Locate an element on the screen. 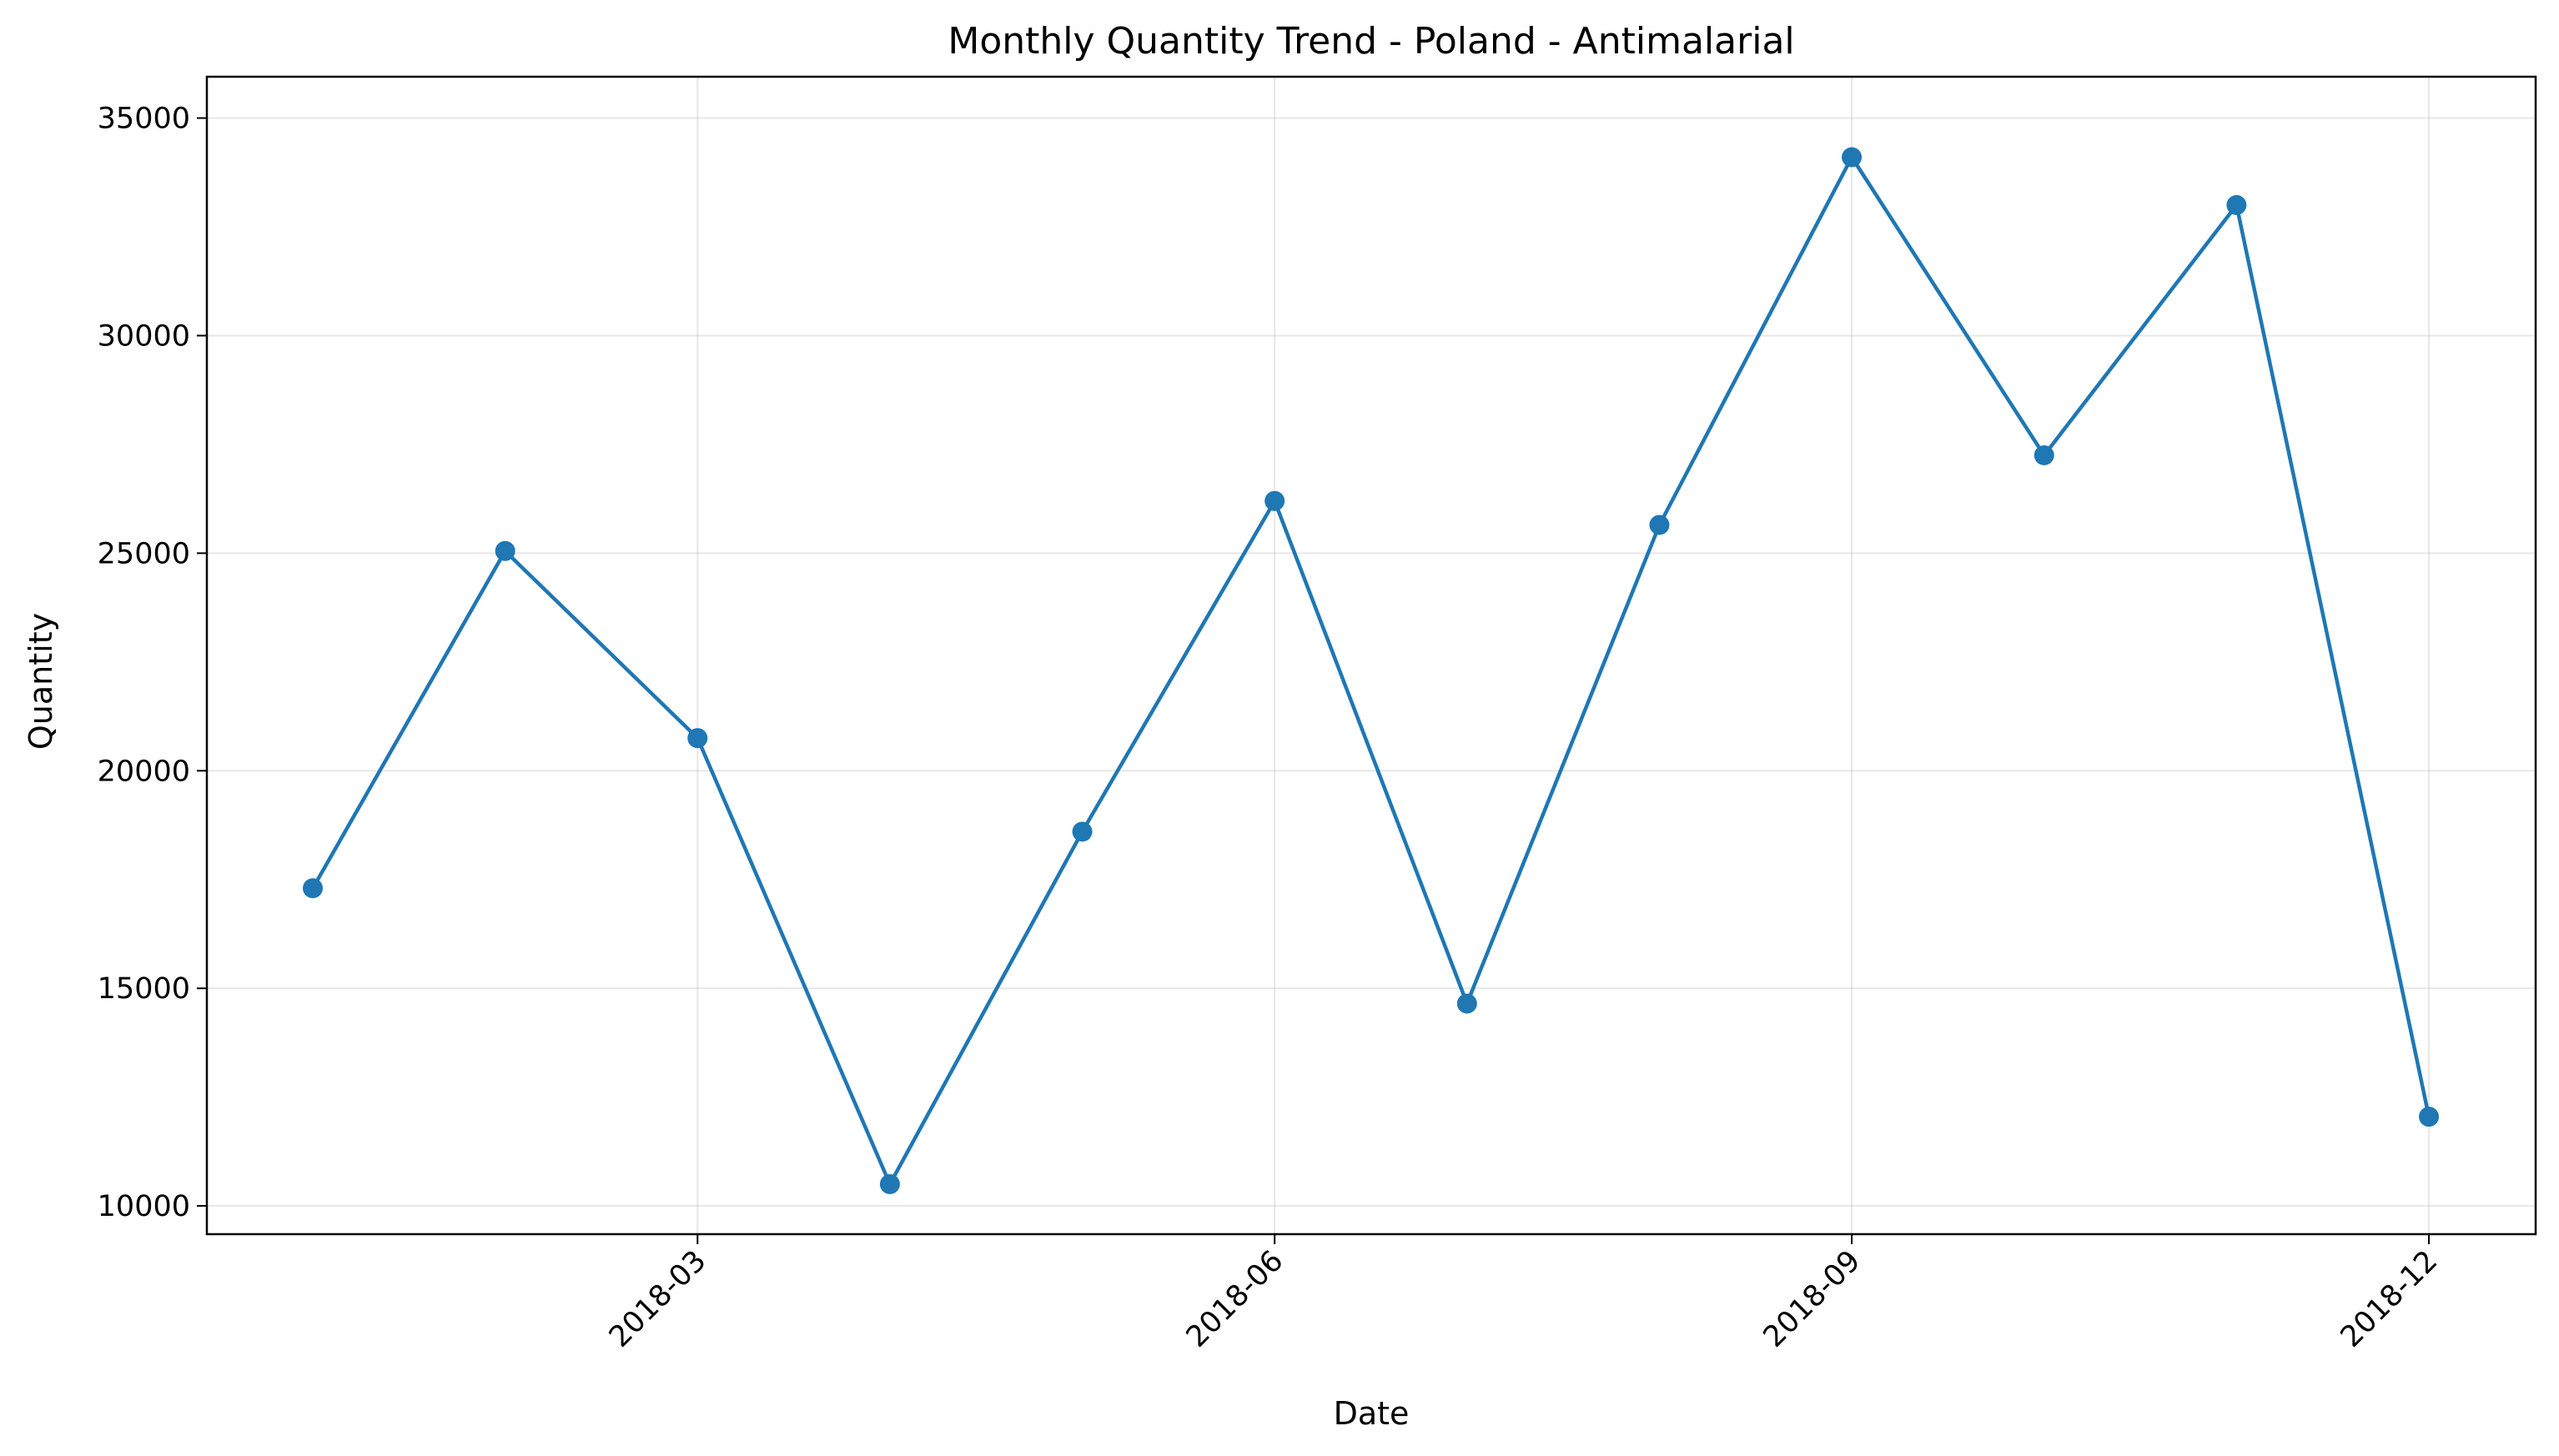  y-tick-label: 35000 is located at coordinates (144, 119).